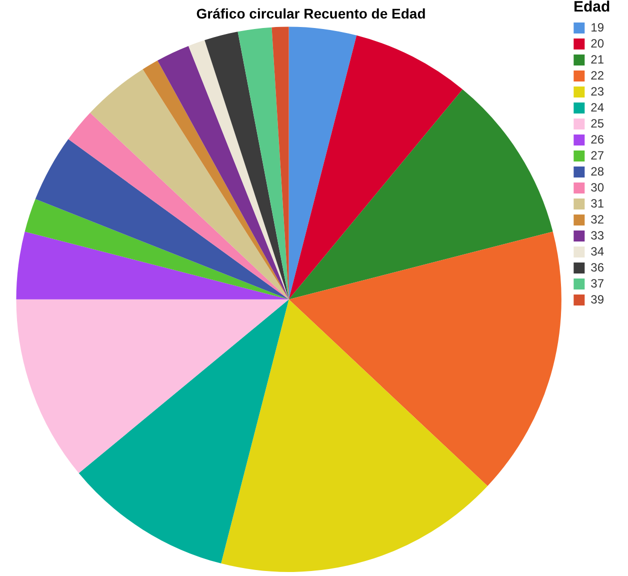  I want to click on legend-label: 23, so click(597, 91).